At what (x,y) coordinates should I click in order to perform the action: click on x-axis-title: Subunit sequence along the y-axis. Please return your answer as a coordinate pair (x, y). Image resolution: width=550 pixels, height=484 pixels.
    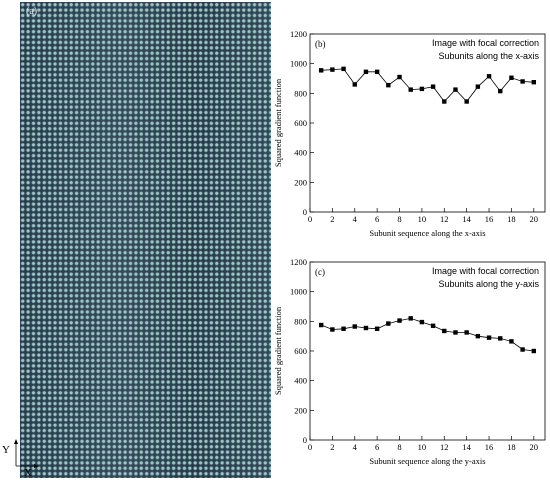
    Looking at the image, I should click on (427, 461).